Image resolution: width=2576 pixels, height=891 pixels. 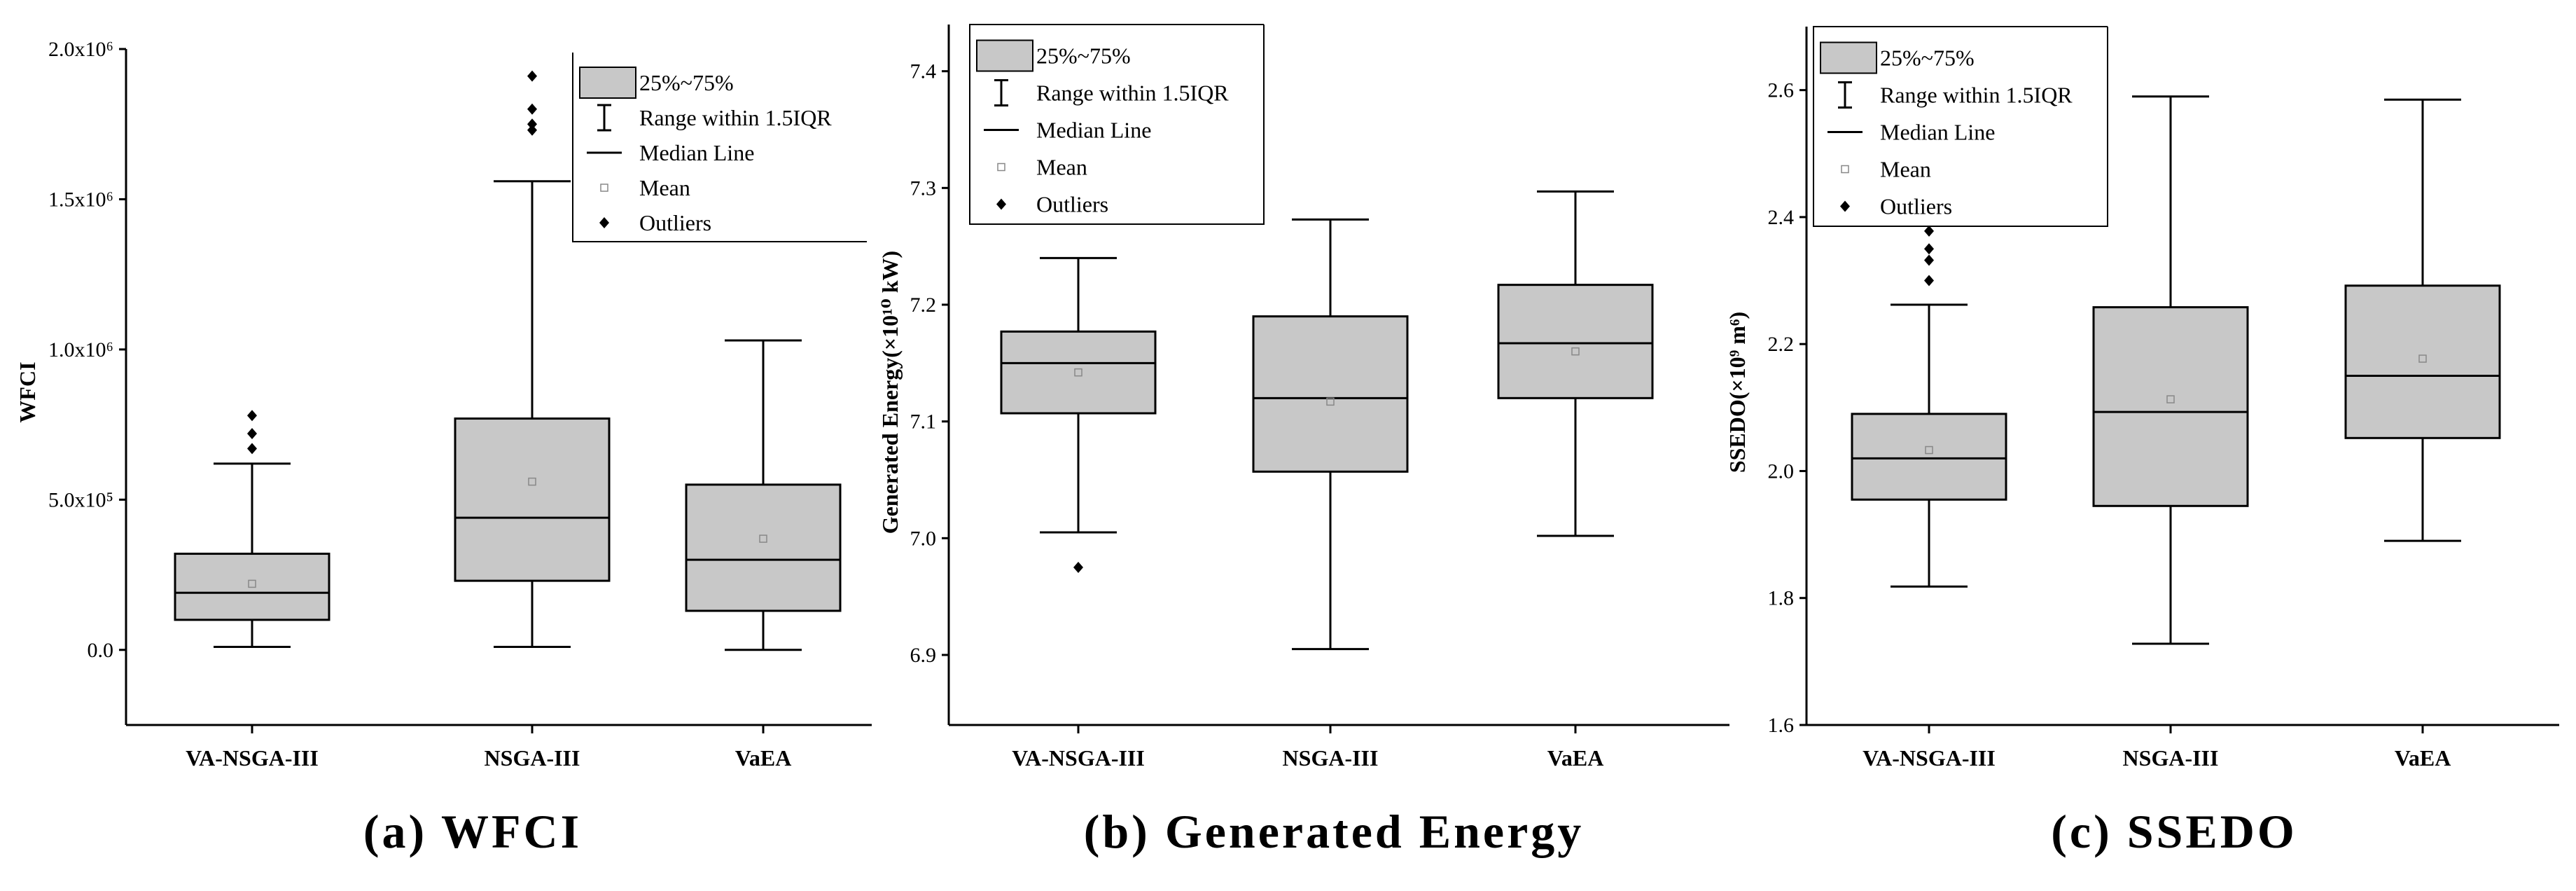 What do you see at coordinates (27, 391) in the screenshot?
I see `y-axis-title: WFCI` at bounding box center [27, 391].